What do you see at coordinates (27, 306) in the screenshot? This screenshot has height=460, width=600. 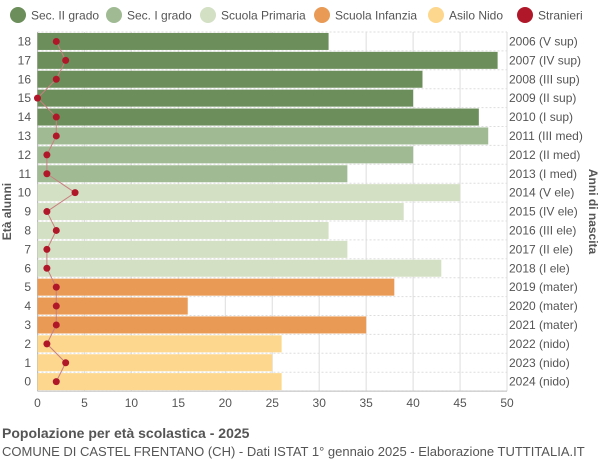 I see `y-tick-label: 4` at bounding box center [27, 306].